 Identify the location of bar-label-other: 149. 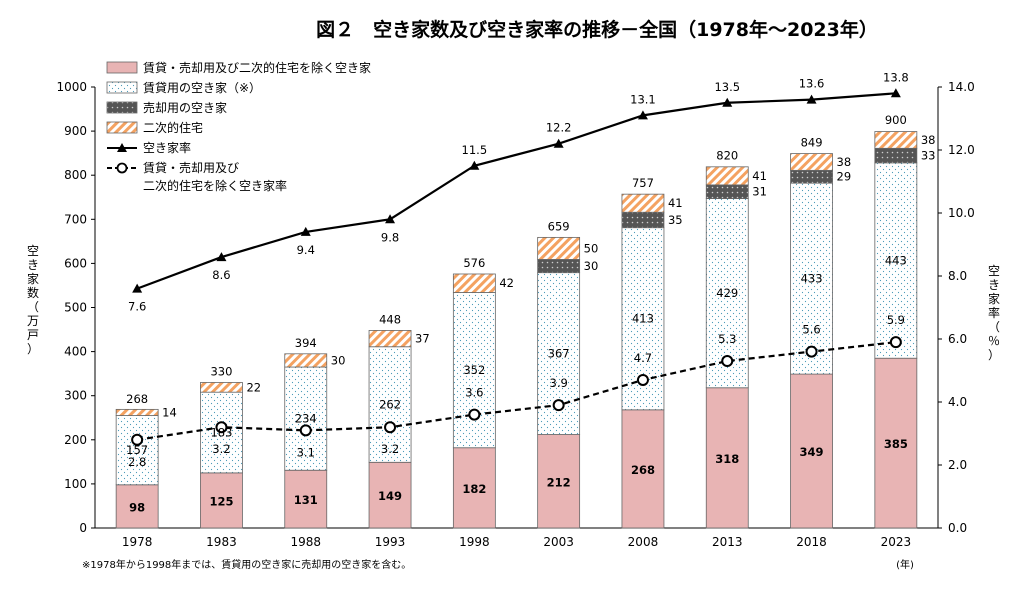
(390, 496).